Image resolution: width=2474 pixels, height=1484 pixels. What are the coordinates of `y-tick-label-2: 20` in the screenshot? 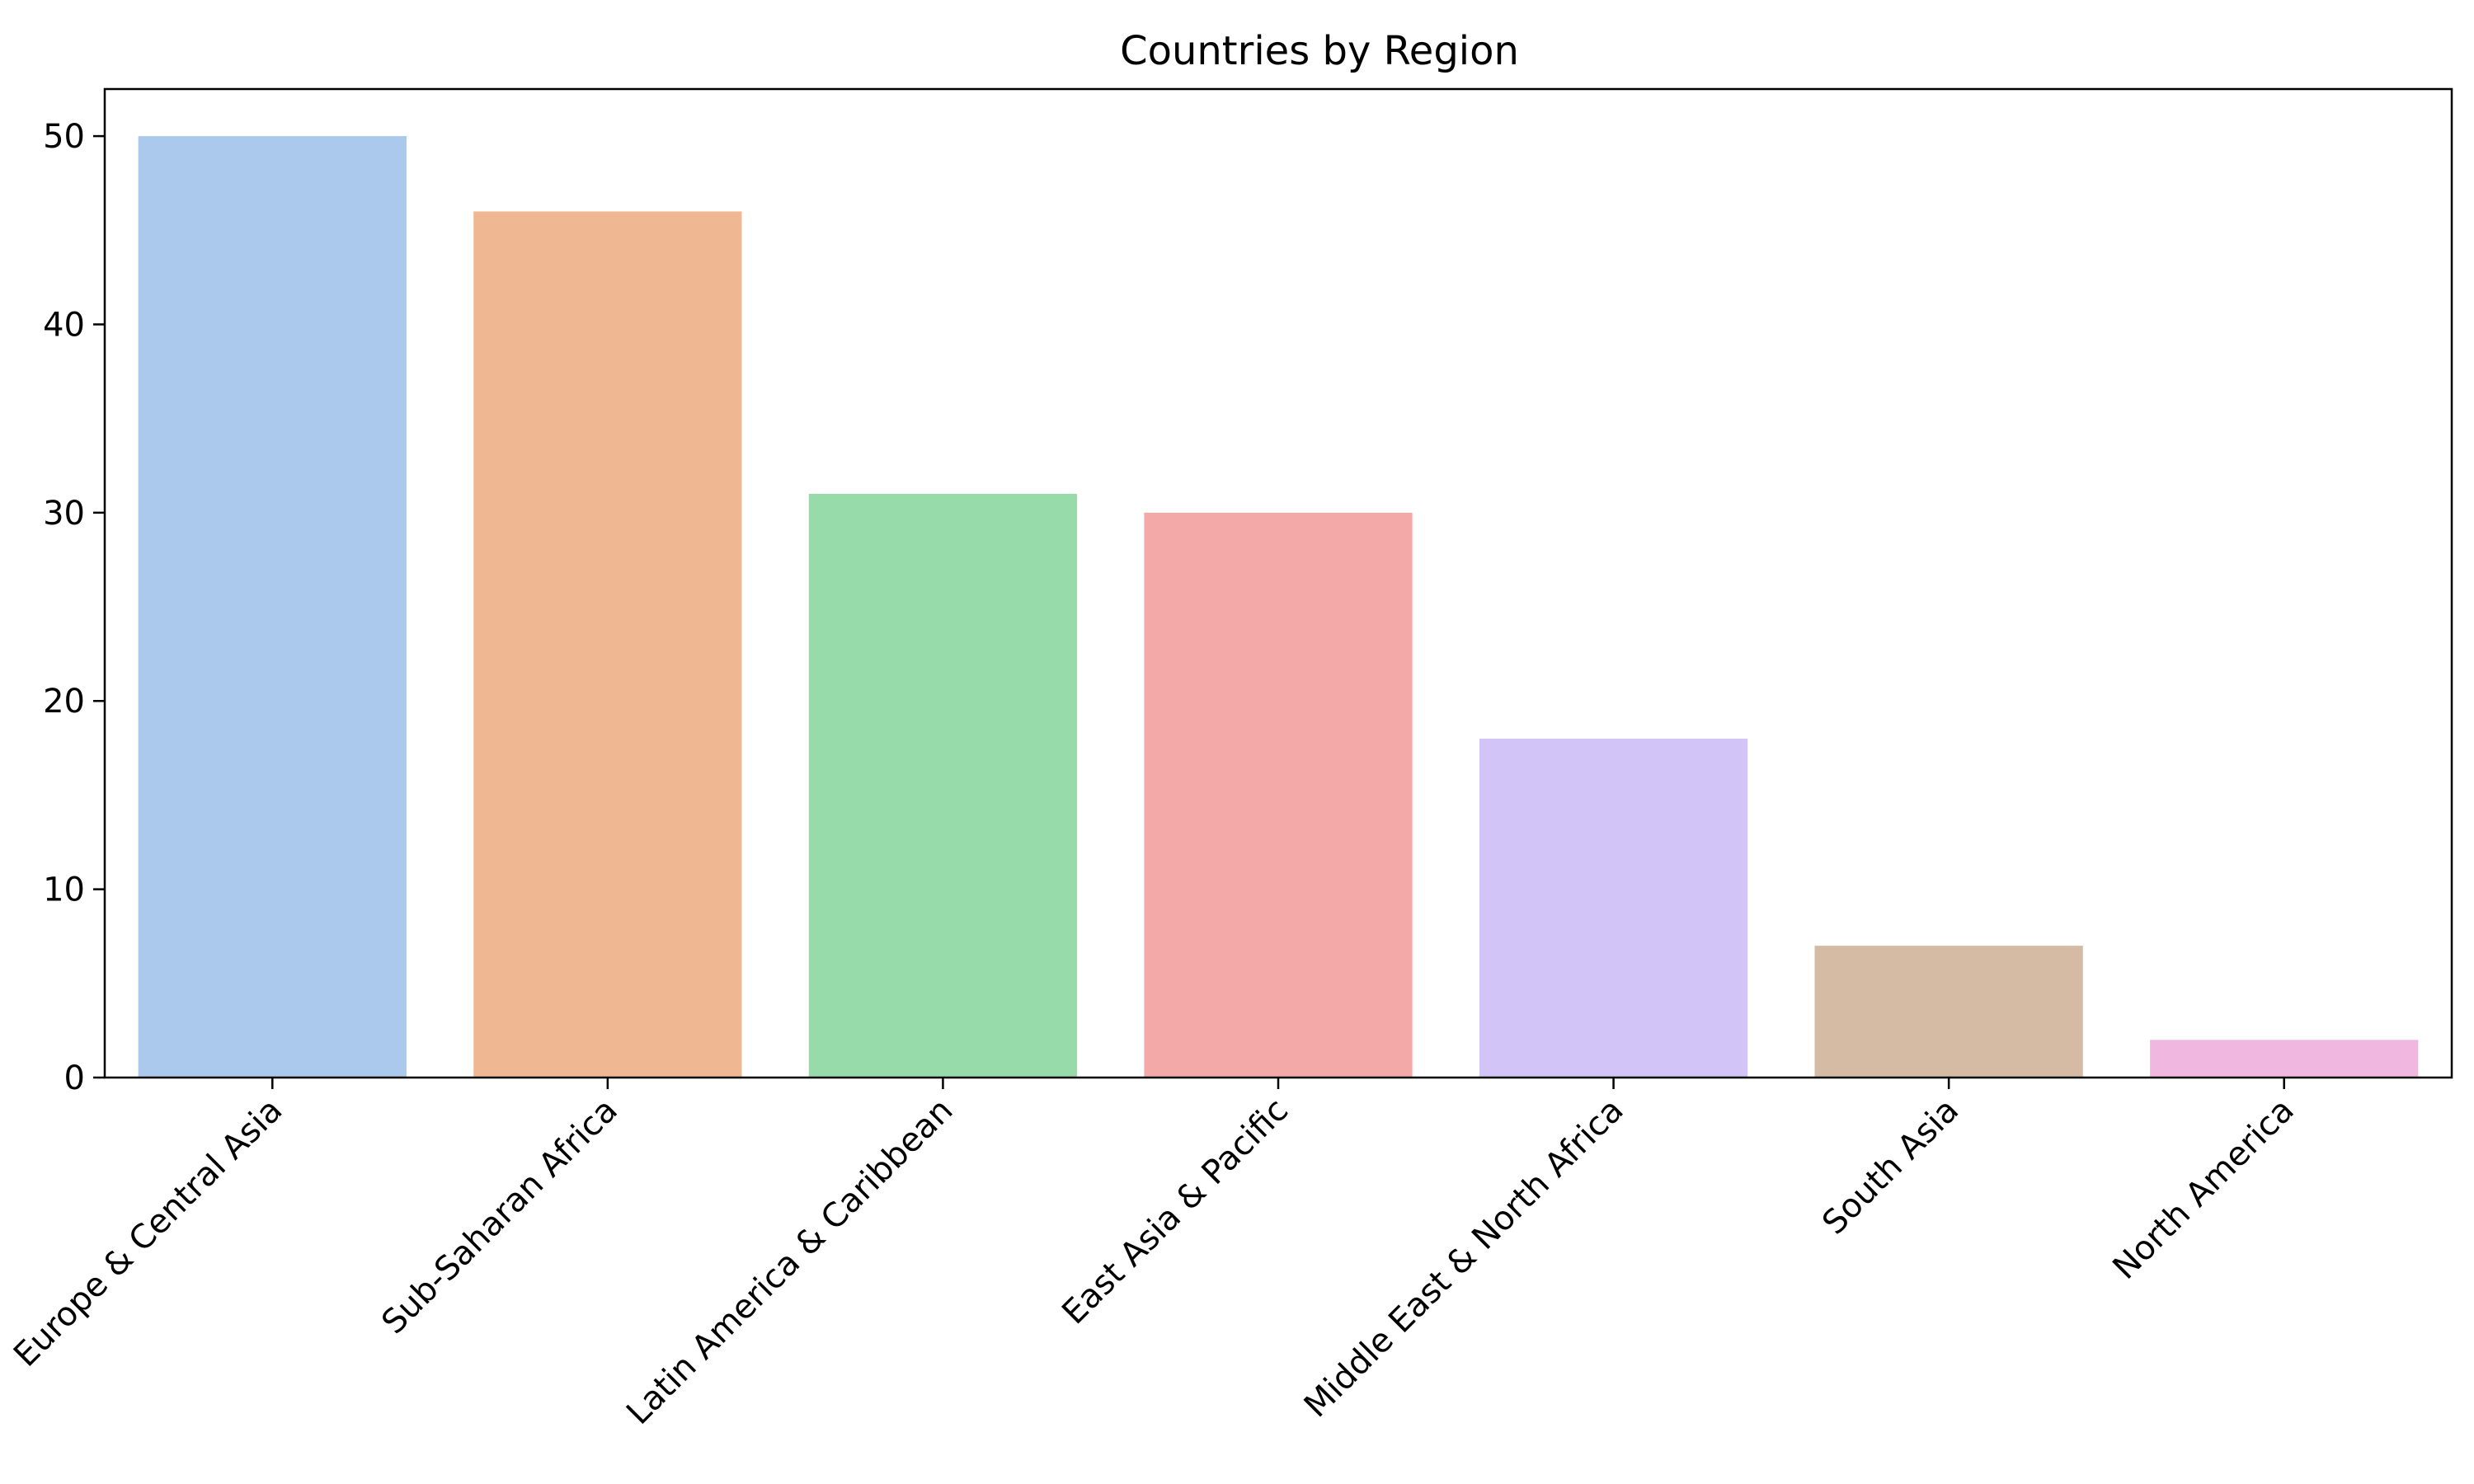 It's located at (64, 702).